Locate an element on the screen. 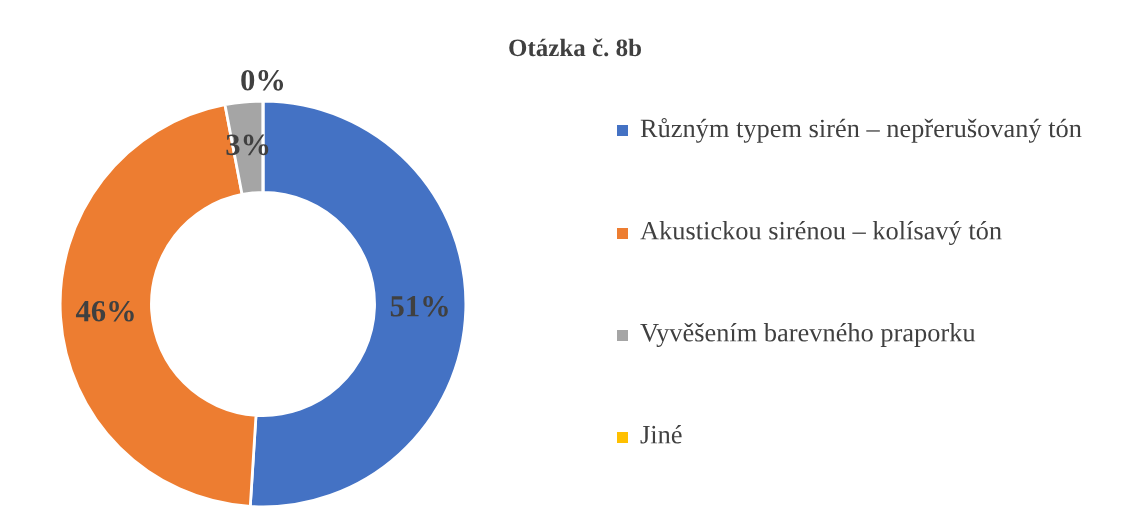 The image size is (1131, 522). legend-label: Vyvěšením barevného praporku is located at coordinates (808, 335).